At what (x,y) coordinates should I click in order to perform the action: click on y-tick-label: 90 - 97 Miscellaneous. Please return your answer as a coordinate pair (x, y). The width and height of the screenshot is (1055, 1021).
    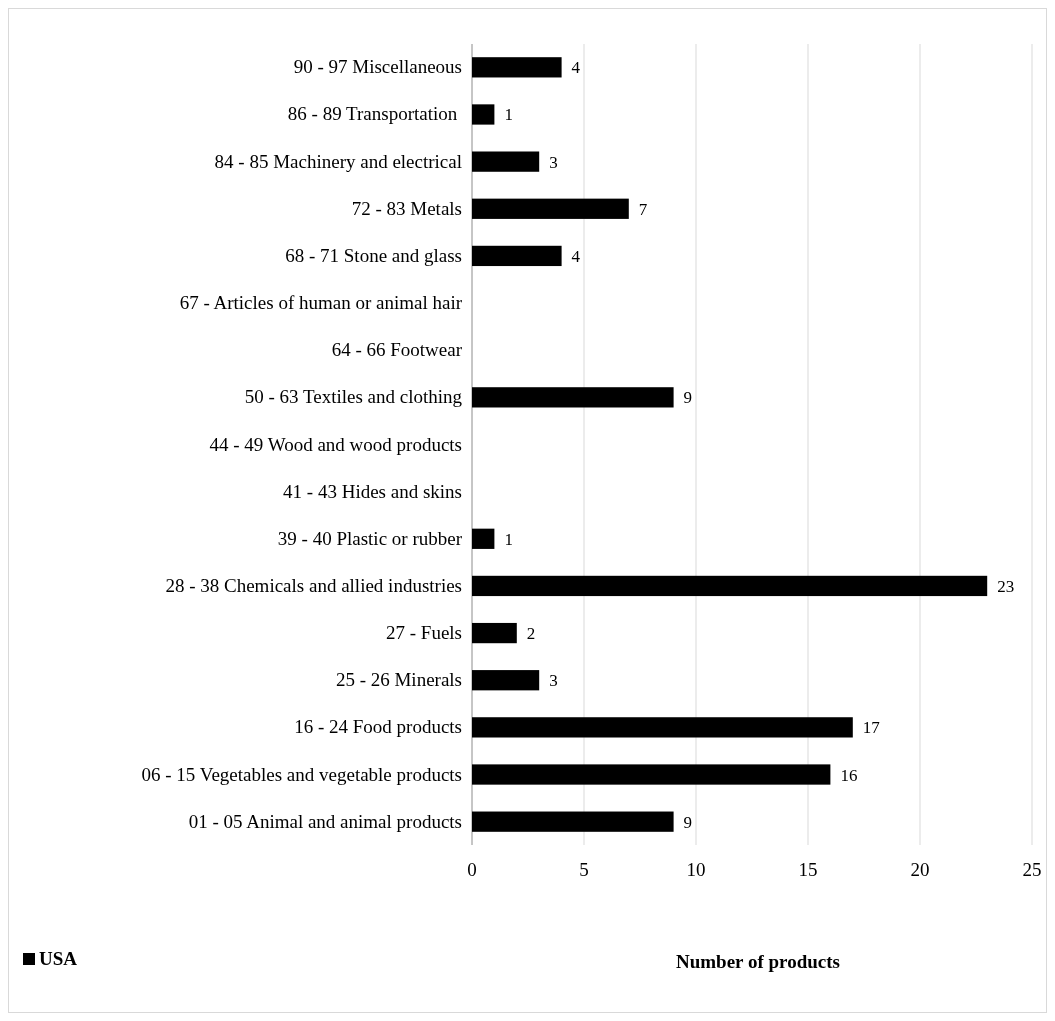
    Looking at the image, I should click on (377, 67).